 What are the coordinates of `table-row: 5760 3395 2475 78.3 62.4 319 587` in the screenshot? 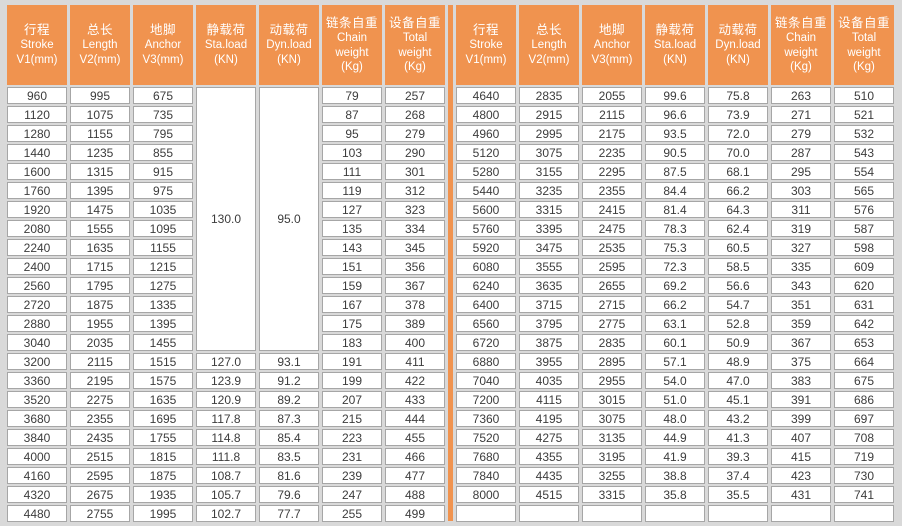 It's located at (675, 228).